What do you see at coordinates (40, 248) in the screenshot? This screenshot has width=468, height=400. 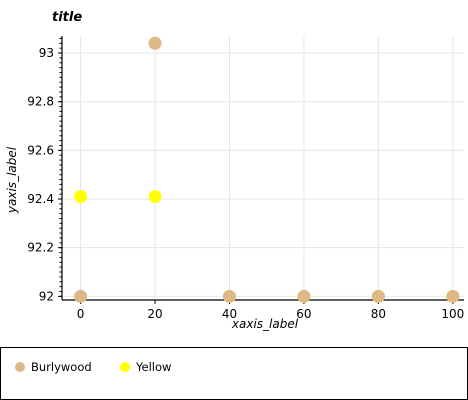 I see `y-tick-label: 92.2` at bounding box center [40, 248].